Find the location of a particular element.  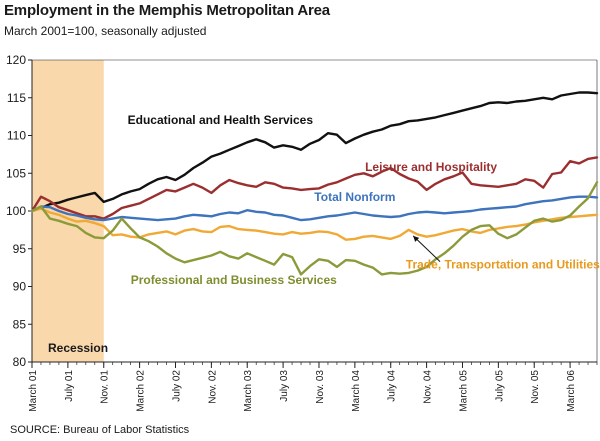

y-tick-label: 110 is located at coordinates (16, 136).